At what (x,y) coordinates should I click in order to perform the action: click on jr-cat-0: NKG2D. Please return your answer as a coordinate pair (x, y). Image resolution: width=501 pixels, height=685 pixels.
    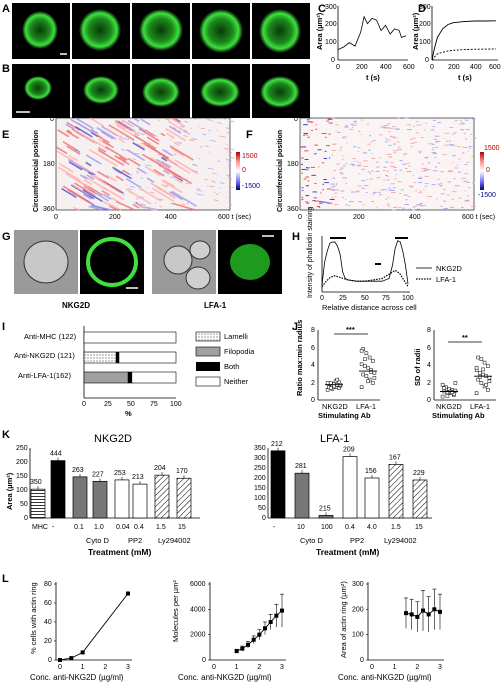
    Looking at the image, I should click on (449, 406).